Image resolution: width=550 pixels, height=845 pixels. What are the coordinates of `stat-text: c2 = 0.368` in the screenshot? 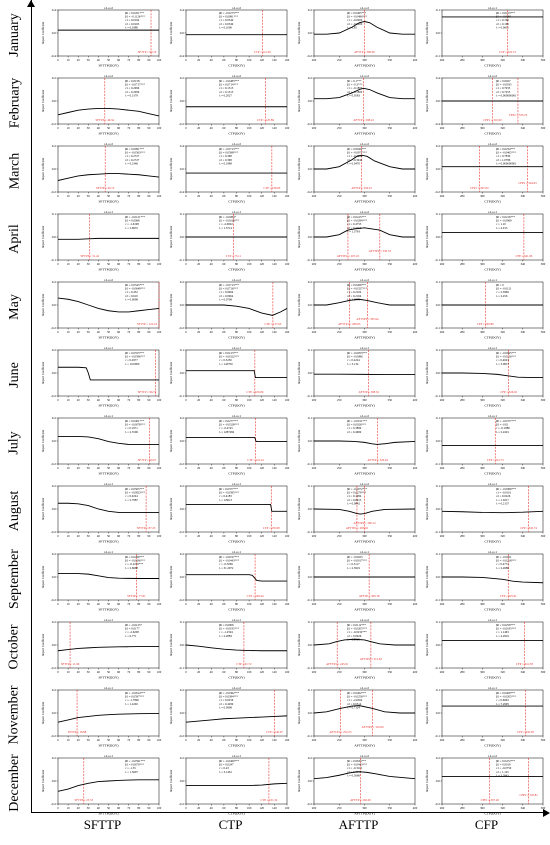 It's located at (225, 160).